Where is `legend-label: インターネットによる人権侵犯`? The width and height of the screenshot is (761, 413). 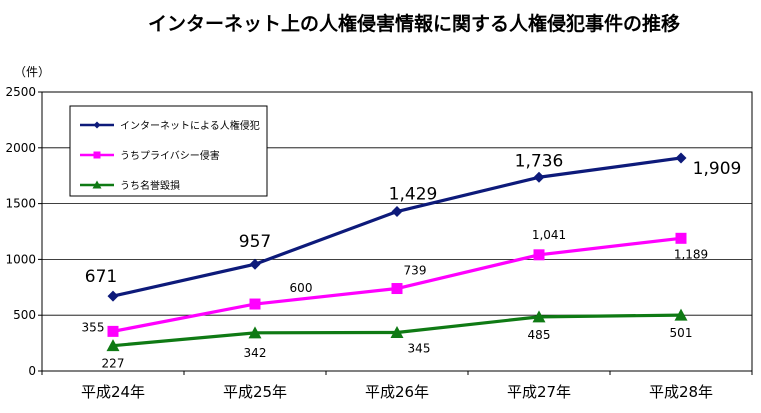 legend-label: インターネットによる人権侵犯 is located at coordinates (190, 125).